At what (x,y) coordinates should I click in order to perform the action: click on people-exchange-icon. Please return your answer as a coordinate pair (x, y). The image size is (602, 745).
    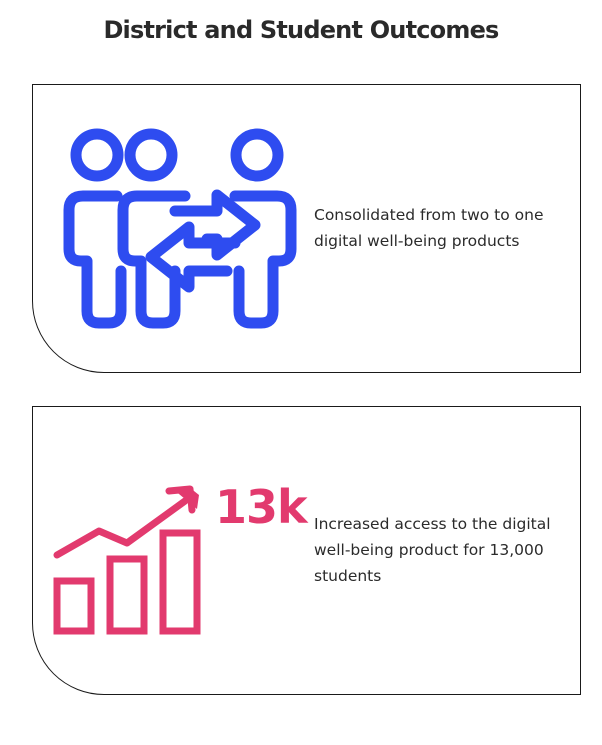
    Looking at the image, I should click on (180, 228).